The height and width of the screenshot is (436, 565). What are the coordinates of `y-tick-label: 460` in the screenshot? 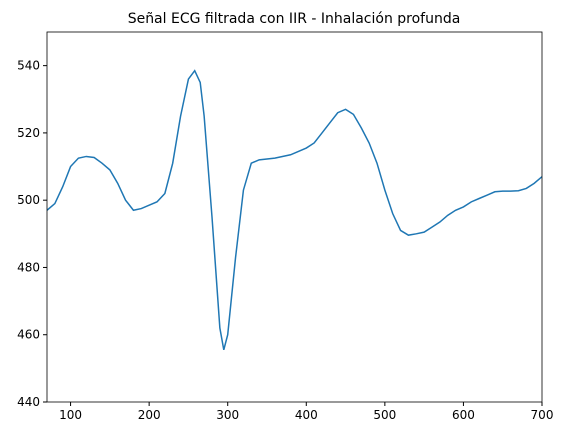 It's located at (28, 335).